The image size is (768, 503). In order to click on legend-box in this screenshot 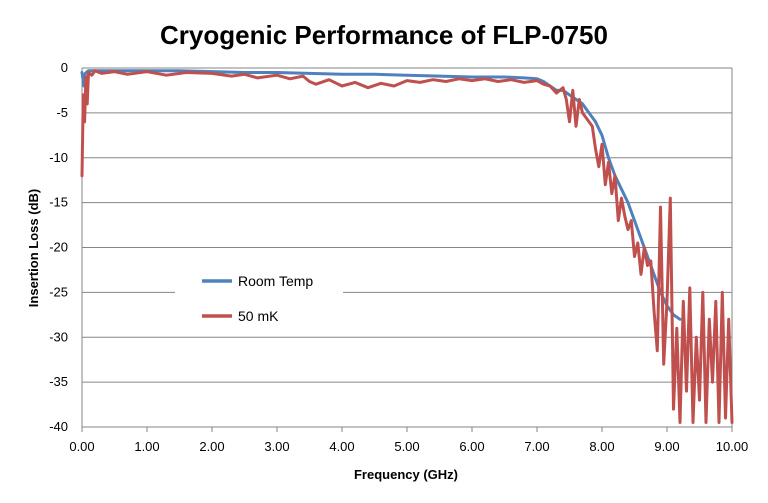, I will do `click(259, 298)`.